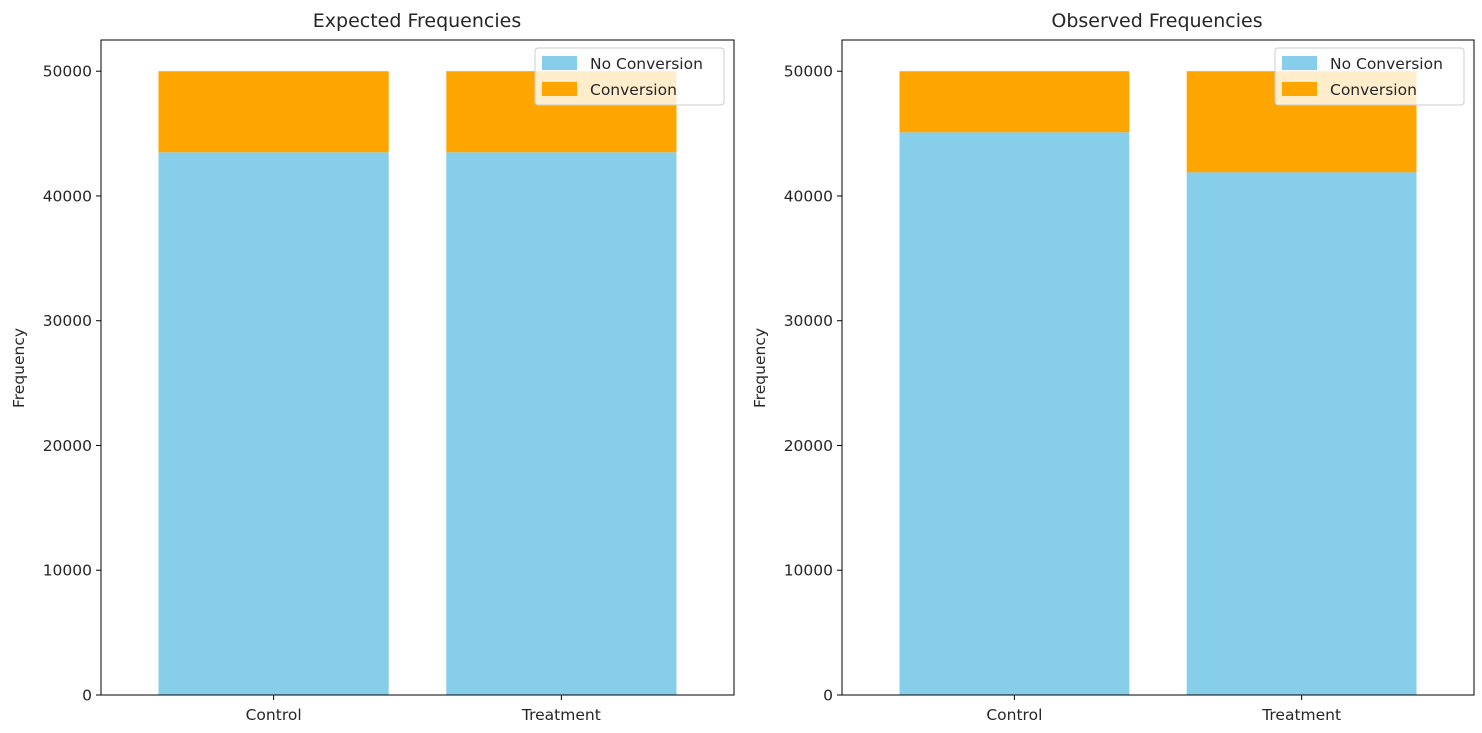 The height and width of the screenshot is (733, 1482). I want to click on chart-title: Expected Frequencies, so click(417, 21).